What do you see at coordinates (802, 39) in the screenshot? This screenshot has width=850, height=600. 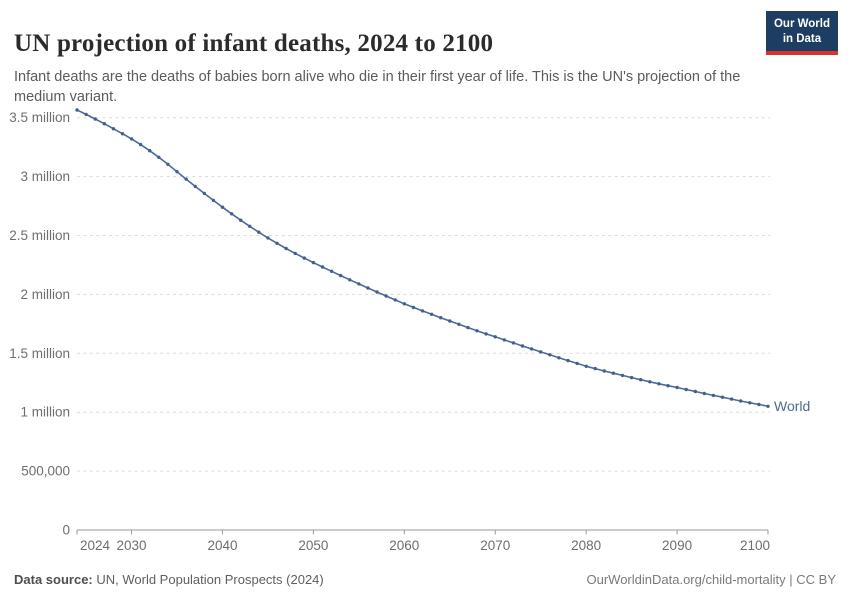 I see `owid-logo-line2: in Data` at bounding box center [802, 39].